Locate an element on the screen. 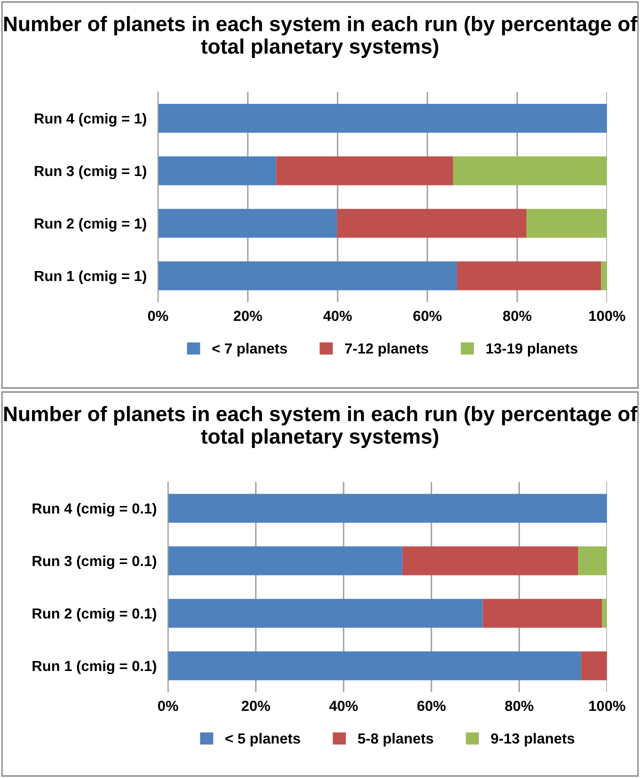 The height and width of the screenshot is (778, 640). legend-label: 7-12 planets is located at coordinates (386, 349).